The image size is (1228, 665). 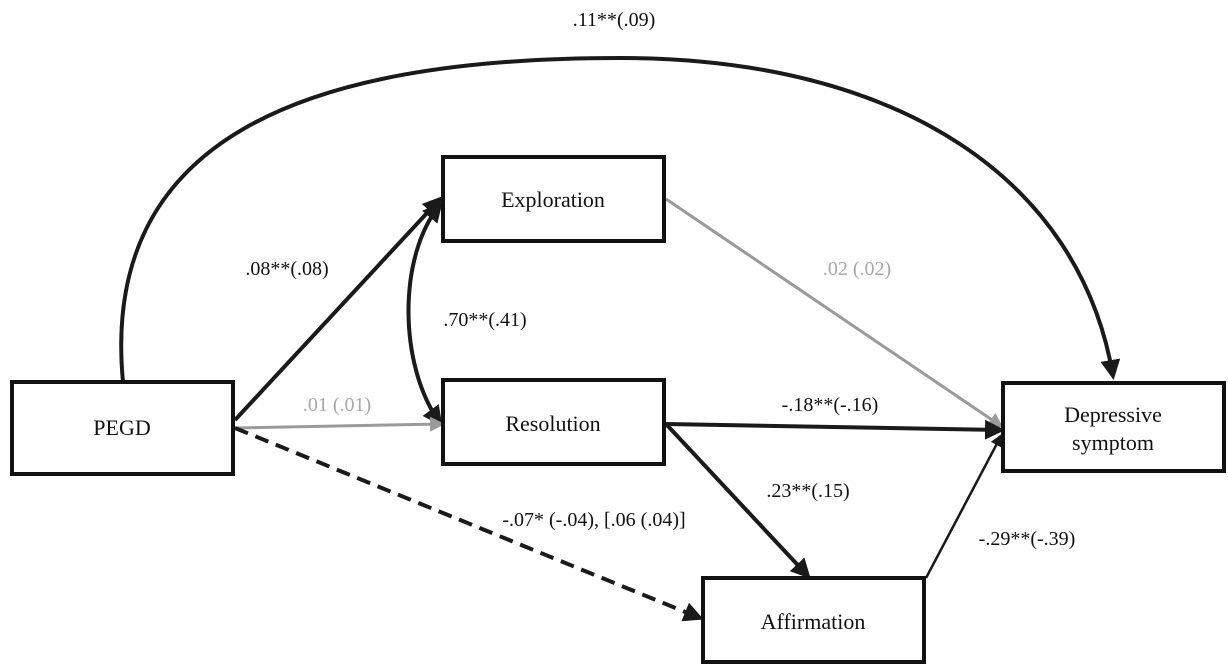 I want to click on cov-exploration-resolution, so click(x=424, y=314).